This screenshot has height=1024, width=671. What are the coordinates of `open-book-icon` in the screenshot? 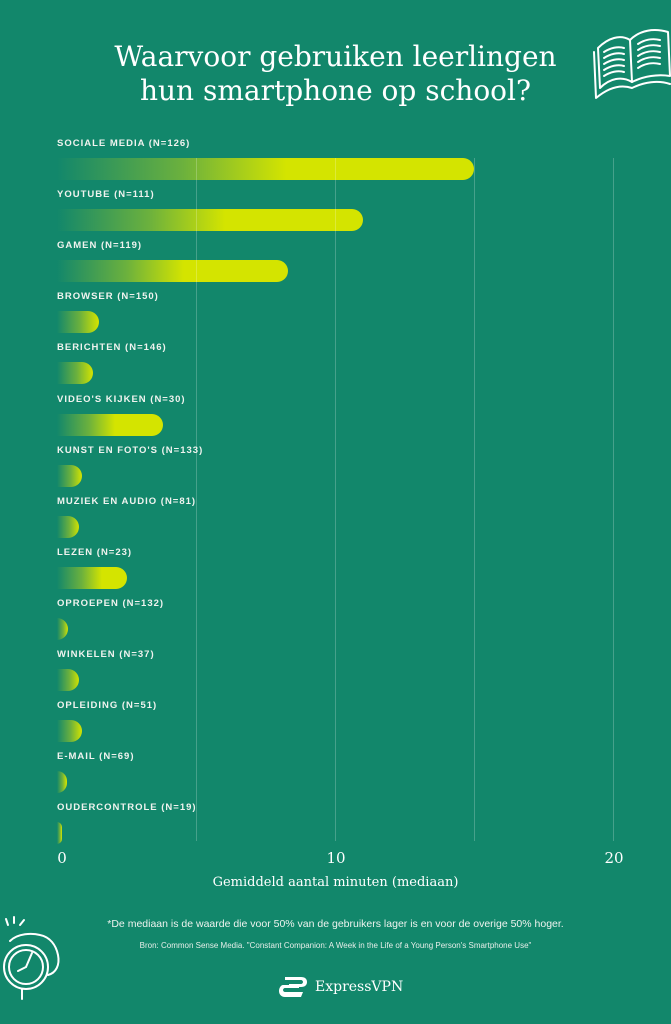 It's located at (632, 64).